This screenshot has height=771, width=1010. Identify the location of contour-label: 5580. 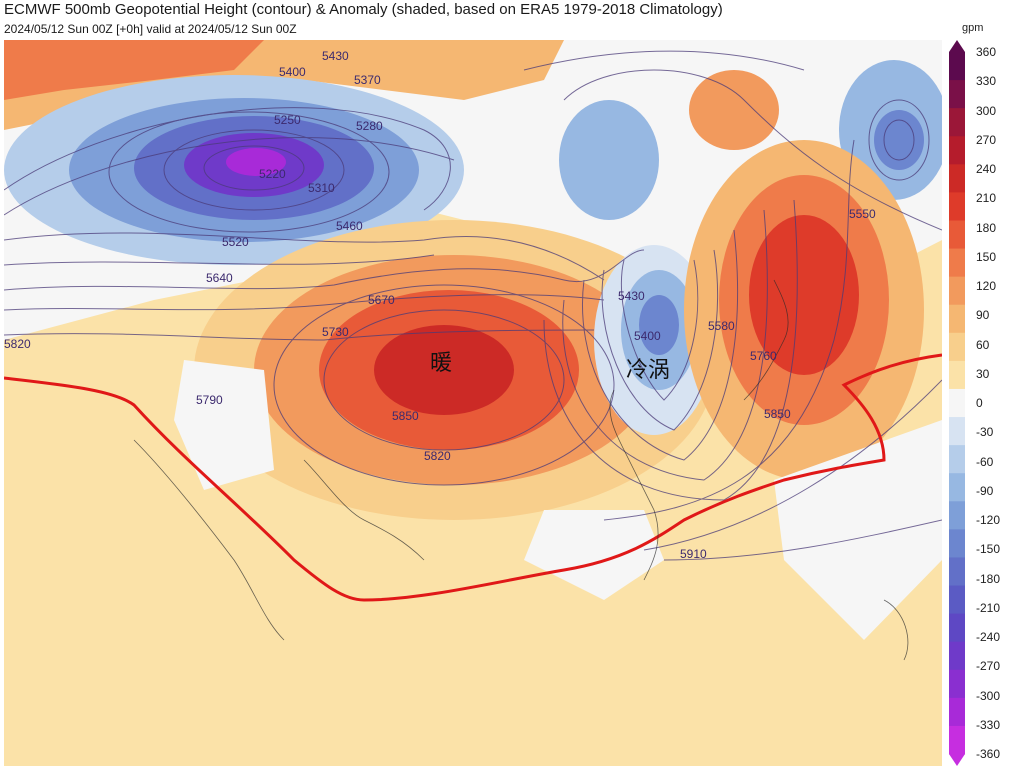
(721, 326).